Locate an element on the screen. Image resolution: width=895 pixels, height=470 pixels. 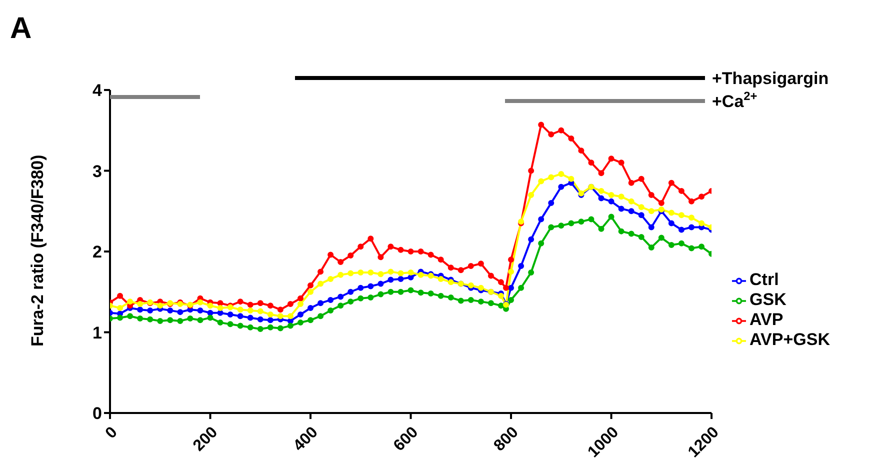
x-tick-label: 200 is located at coordinates (206, 439).